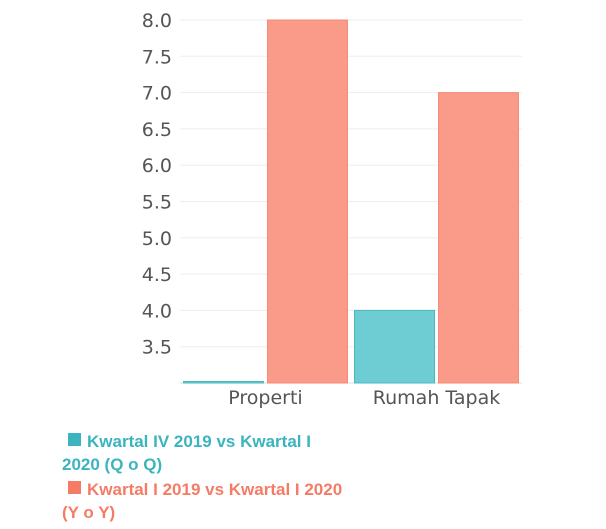  I want to click on y-tick-label: 4.0, so click(157, 311).